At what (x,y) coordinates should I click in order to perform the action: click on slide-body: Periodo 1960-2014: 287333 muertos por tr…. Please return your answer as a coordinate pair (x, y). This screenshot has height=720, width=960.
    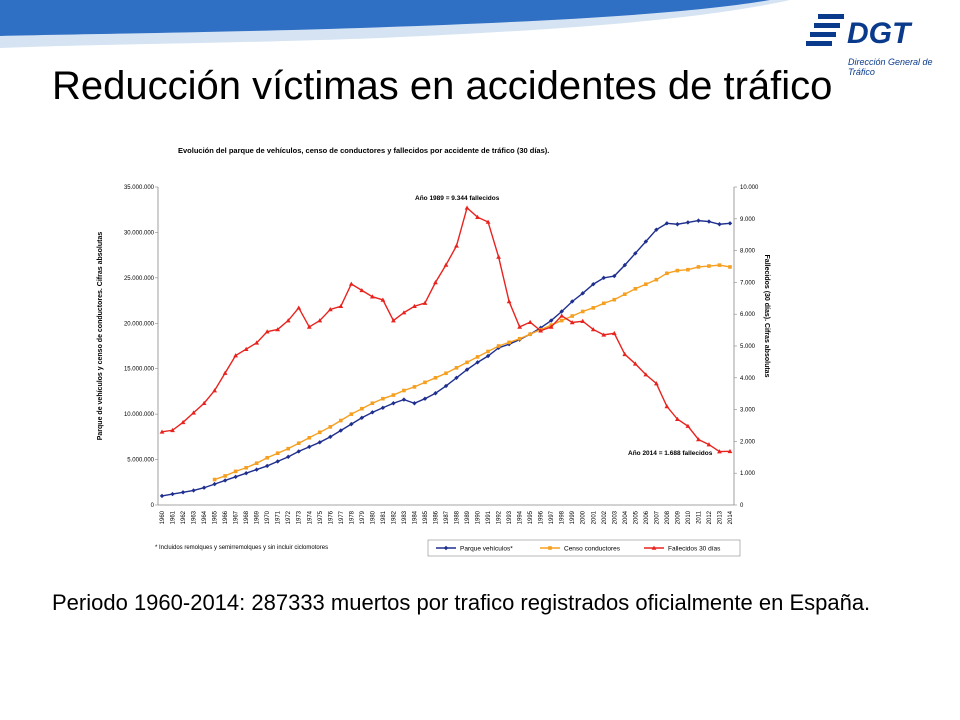
    Looking at the image, I should click on (461, 602).